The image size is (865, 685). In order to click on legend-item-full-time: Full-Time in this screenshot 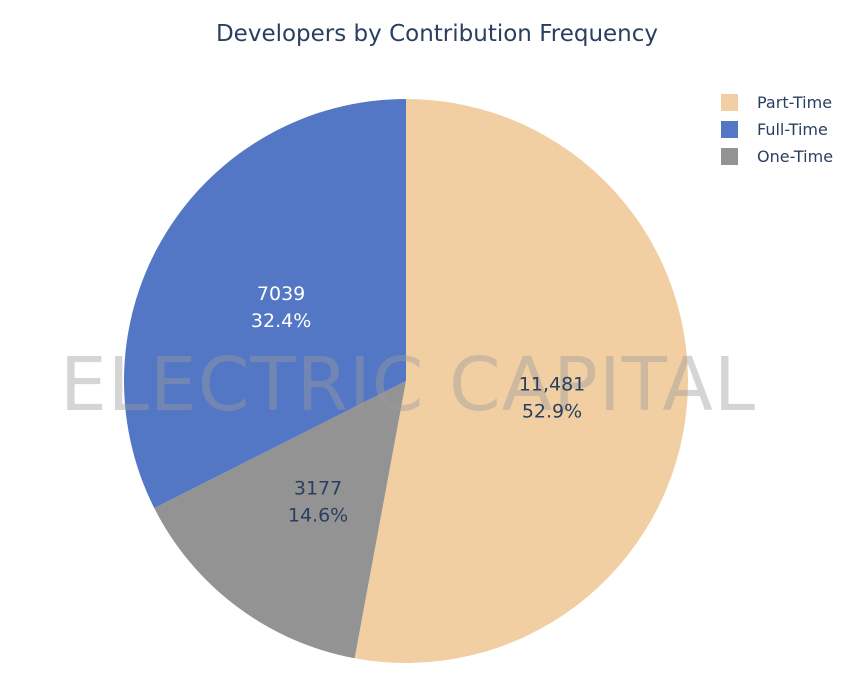, I will do `click(774, 129)`.